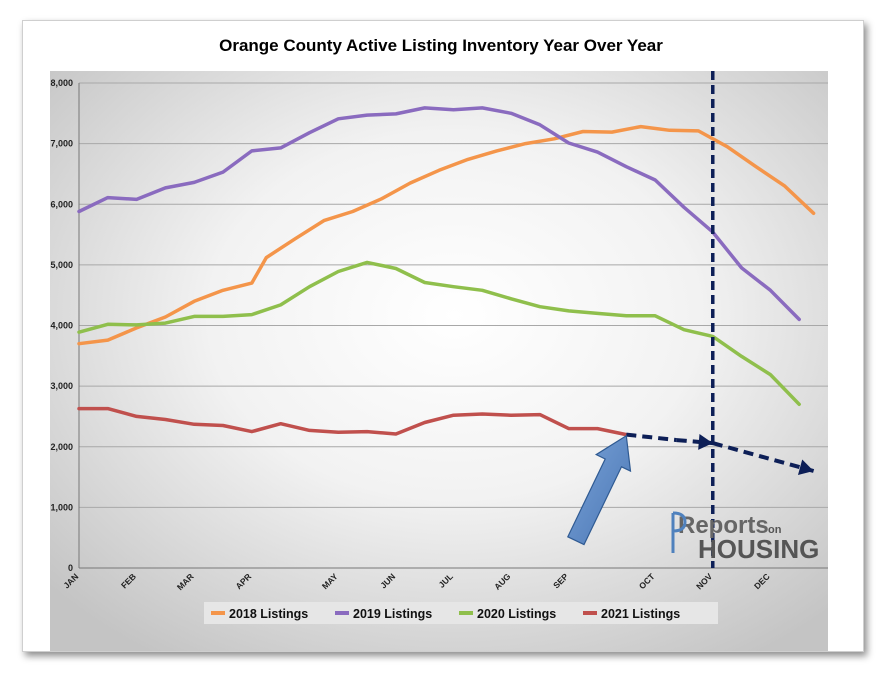 Image resolution: width=886 pixels, height=678 pixels. Describe the element at coordinates (61, 507) in the screenshot. I see `y-tick-label: 1,000` at that location.